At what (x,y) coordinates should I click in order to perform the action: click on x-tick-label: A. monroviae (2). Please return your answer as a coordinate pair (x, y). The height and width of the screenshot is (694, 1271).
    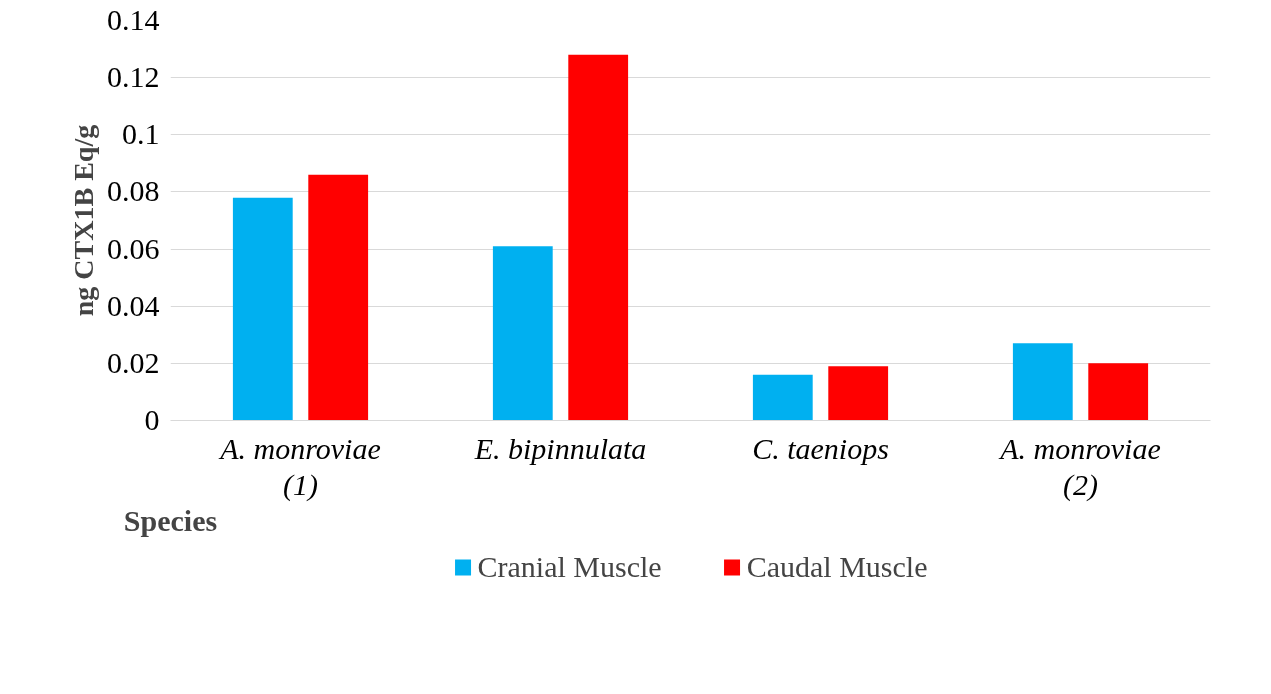
    Looking at the image, I should click on (1079, 466).